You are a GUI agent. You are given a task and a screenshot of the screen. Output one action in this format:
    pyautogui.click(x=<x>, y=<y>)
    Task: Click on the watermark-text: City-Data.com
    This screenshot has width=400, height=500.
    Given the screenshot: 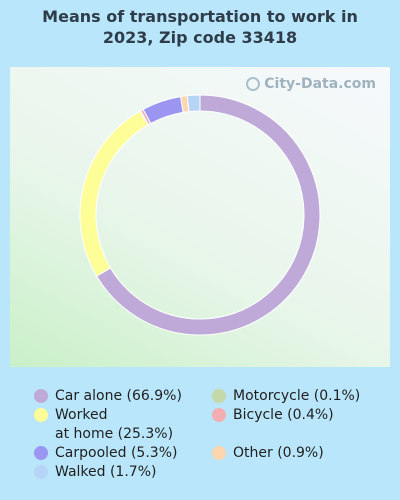 What is the action you would take?
    pyautogui.click(x=320, y=84)
    